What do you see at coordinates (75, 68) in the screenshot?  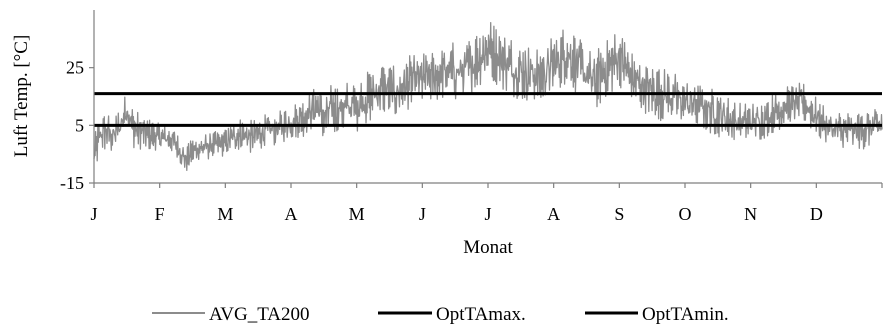 I see `y-tick-label: 25` at bounding box center [75, 68].